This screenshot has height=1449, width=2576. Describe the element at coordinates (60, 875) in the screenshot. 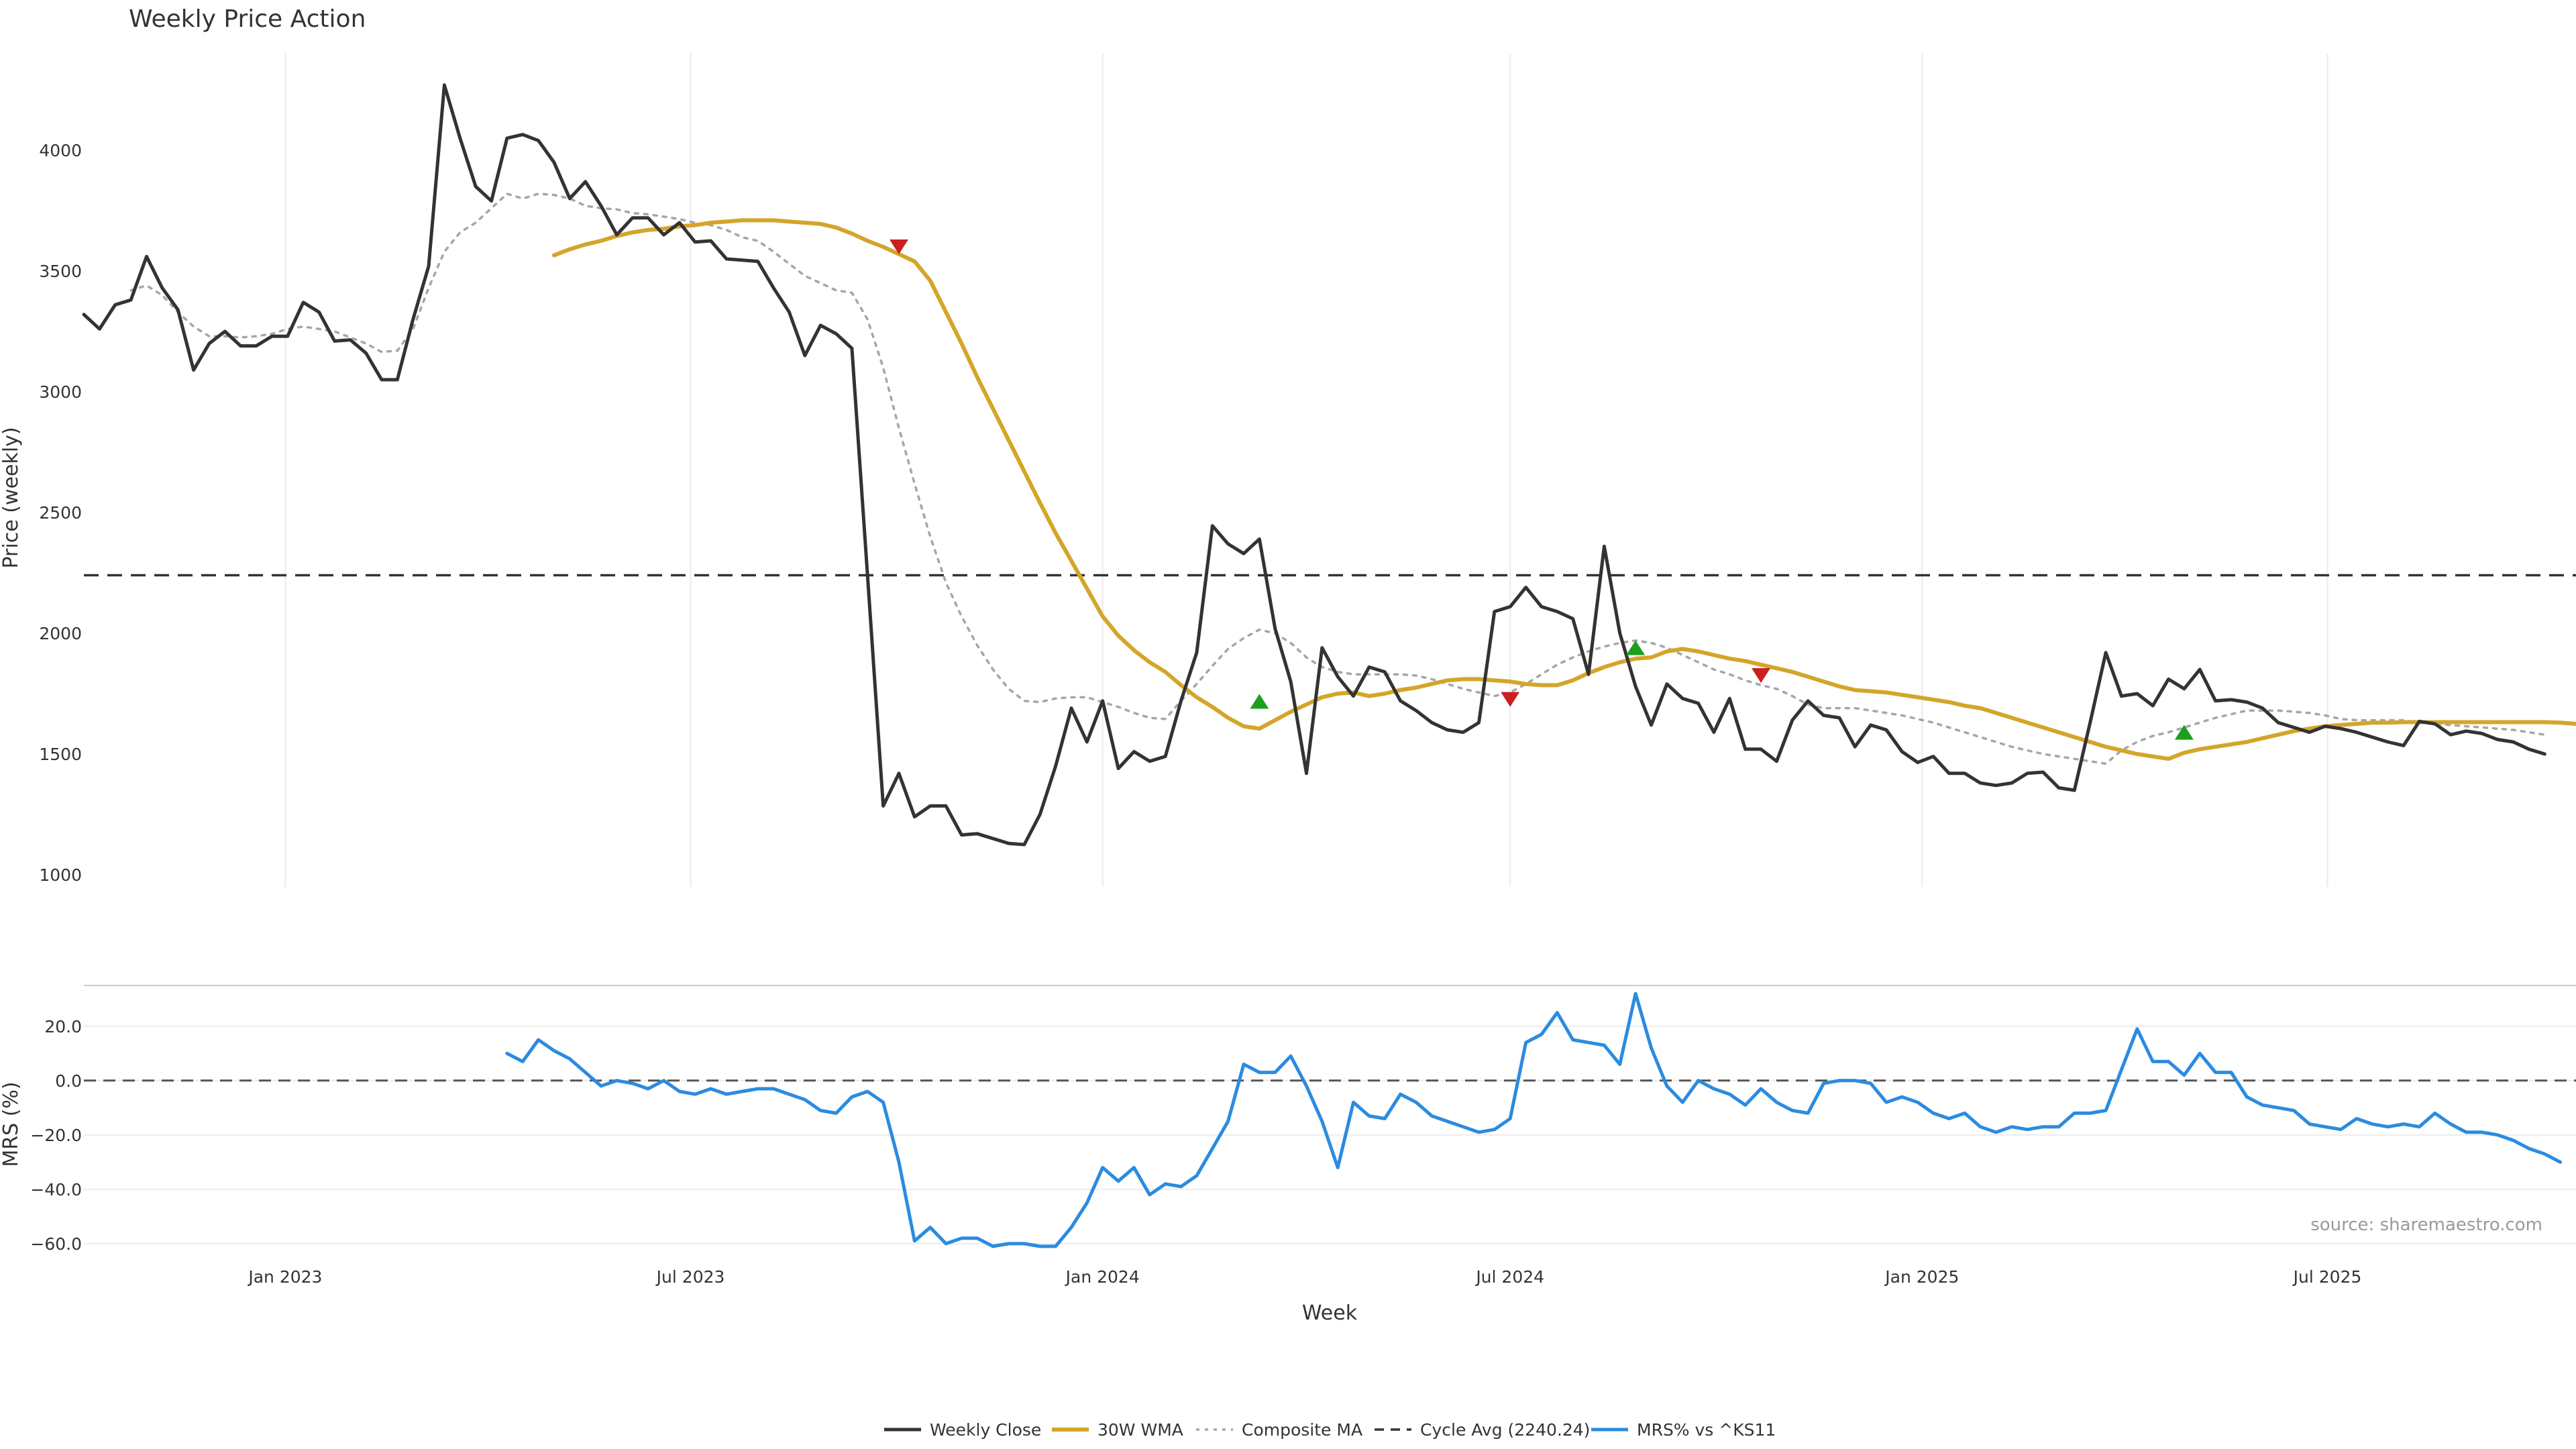

I see `price-y-tick-label: 1000` at that location.